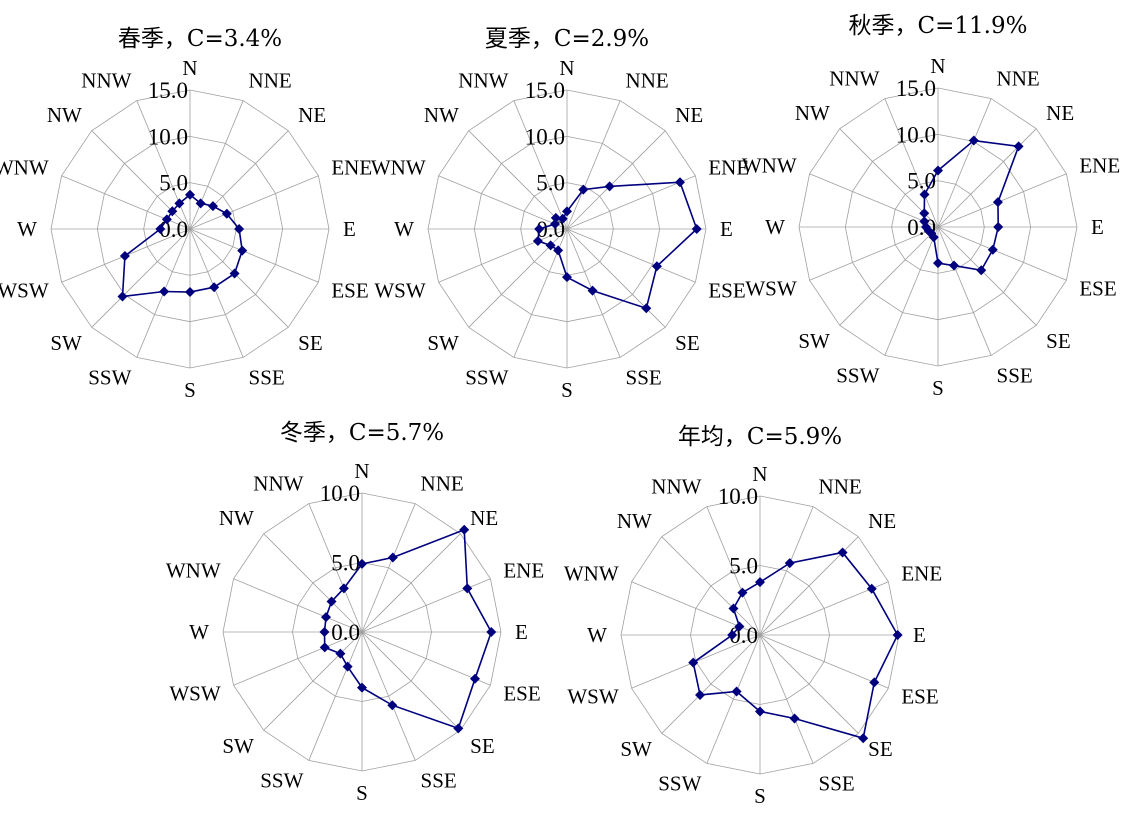 This screenshot has width=1123, height=814. Describe the element at coordinates (441, 115) in the screenshot. I see `direction-label-nw: NW` at that location.